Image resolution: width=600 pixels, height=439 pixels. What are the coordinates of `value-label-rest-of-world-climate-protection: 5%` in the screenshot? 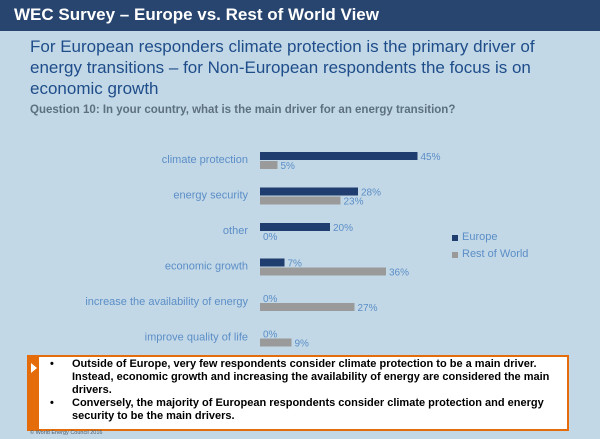 It's located at (288, 166).